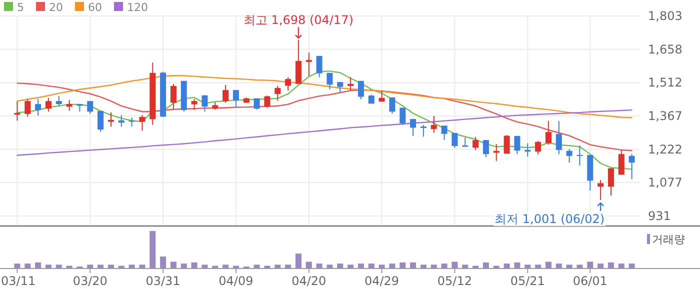 Image resolution: width=700 pixels, height=289 pixels. Describe the element at coordinates (527, 281) in the screenshot. I see `x-tick-label: 05/21` at that location.